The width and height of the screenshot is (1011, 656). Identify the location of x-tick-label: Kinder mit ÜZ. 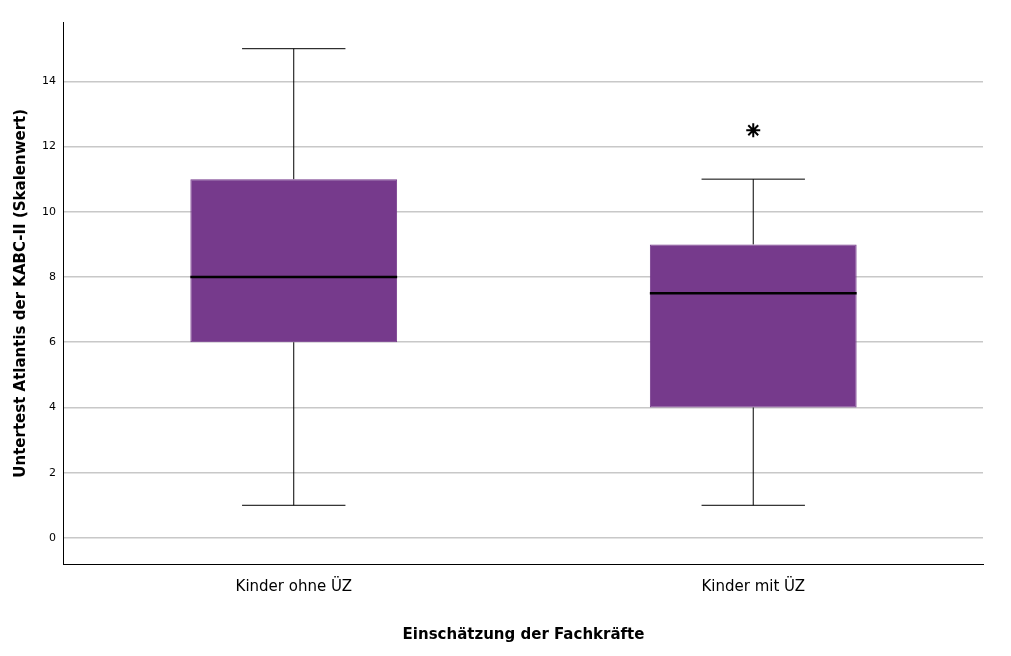
(753, 585).